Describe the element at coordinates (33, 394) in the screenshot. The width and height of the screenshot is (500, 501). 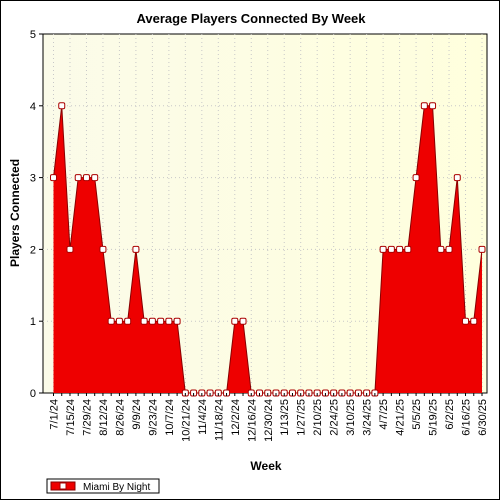
I see `y-tick-label: 0` at that location.